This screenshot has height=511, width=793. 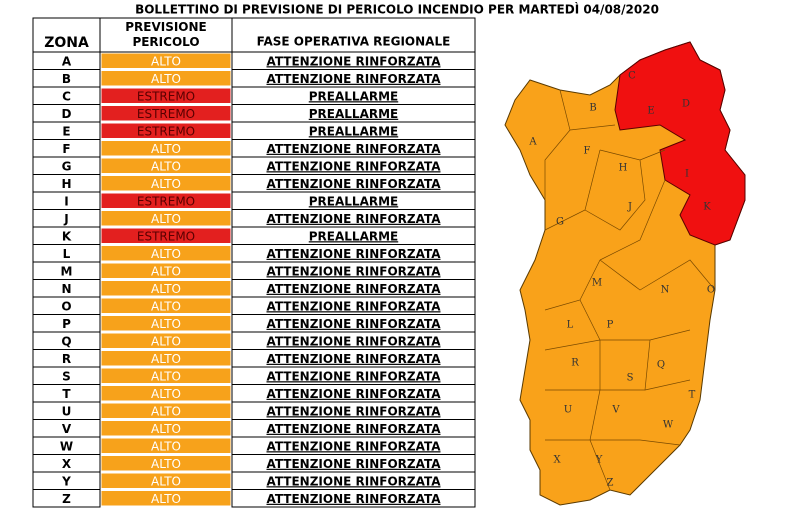 I want to click on map-zone-label: E, so click(x=650, y=111).